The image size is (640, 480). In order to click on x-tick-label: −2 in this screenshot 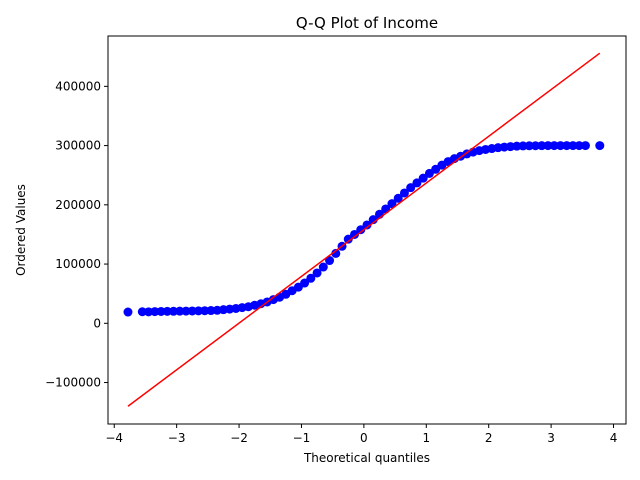, I will do `click(239, 438)`.